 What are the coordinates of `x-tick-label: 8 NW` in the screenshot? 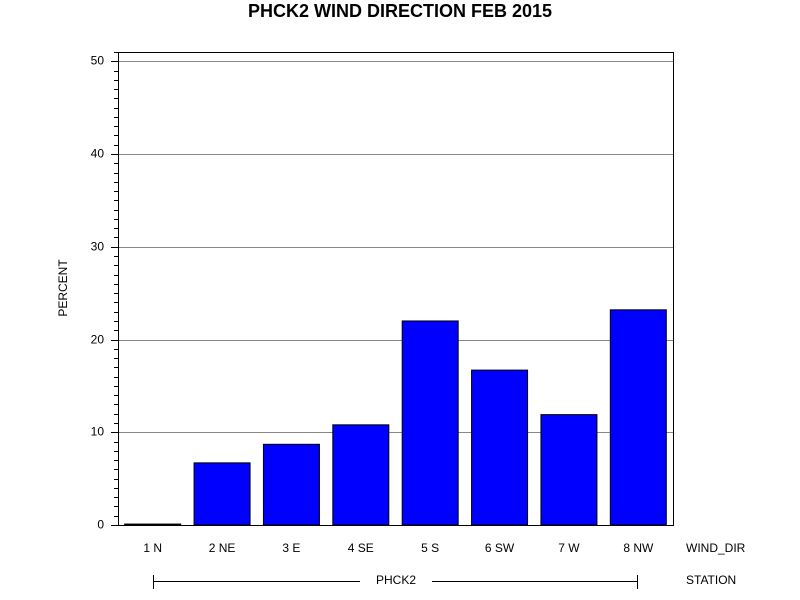 It's located at (638, 548).